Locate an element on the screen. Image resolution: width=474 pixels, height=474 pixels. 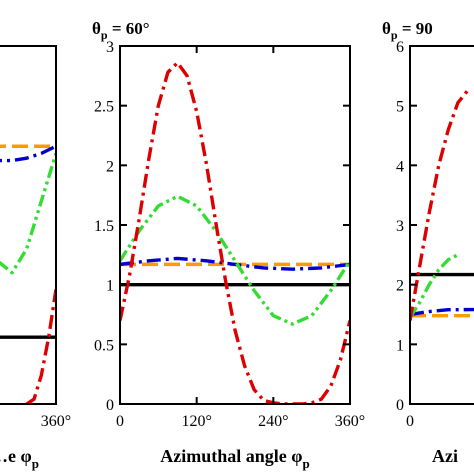
y-tick-label: 4 is located at coordinates (400, 166).